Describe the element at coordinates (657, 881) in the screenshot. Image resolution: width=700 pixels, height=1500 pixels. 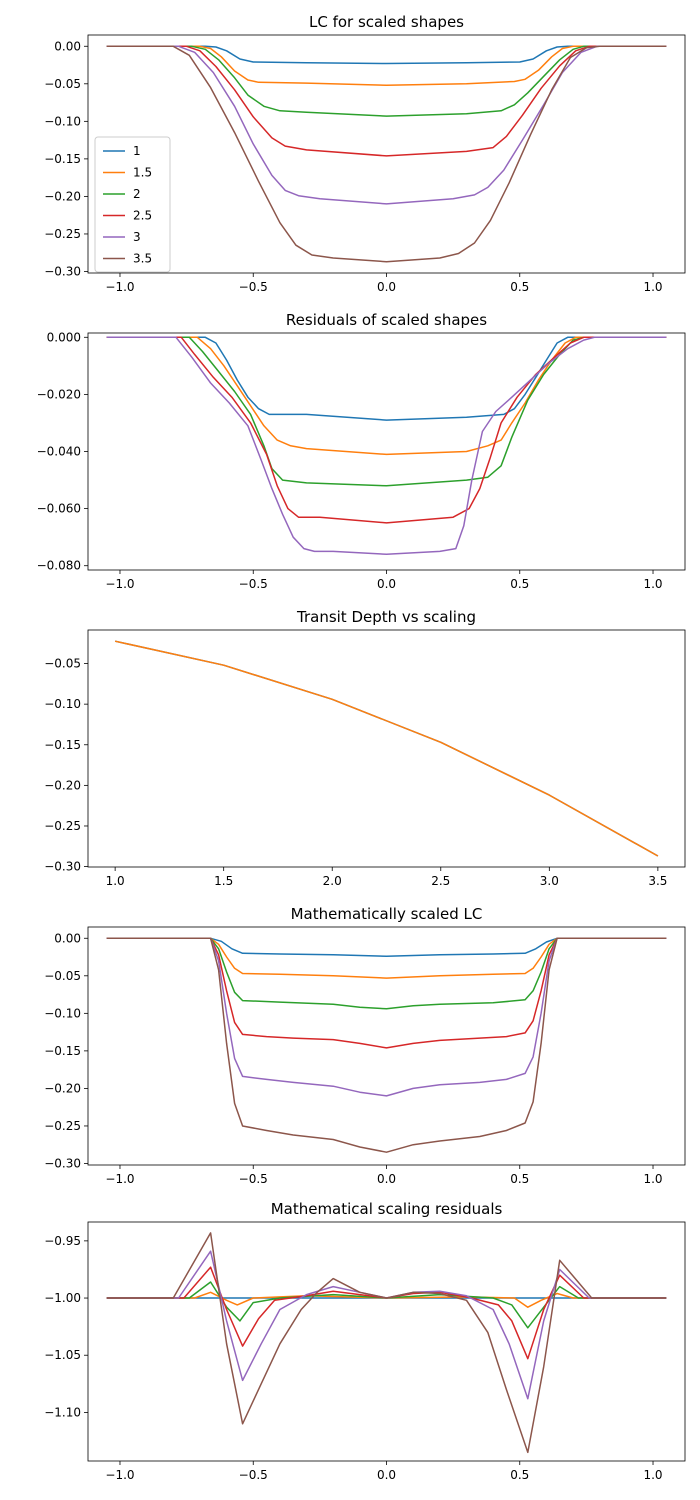
I see `x-tick-label: 3.5` at that location.